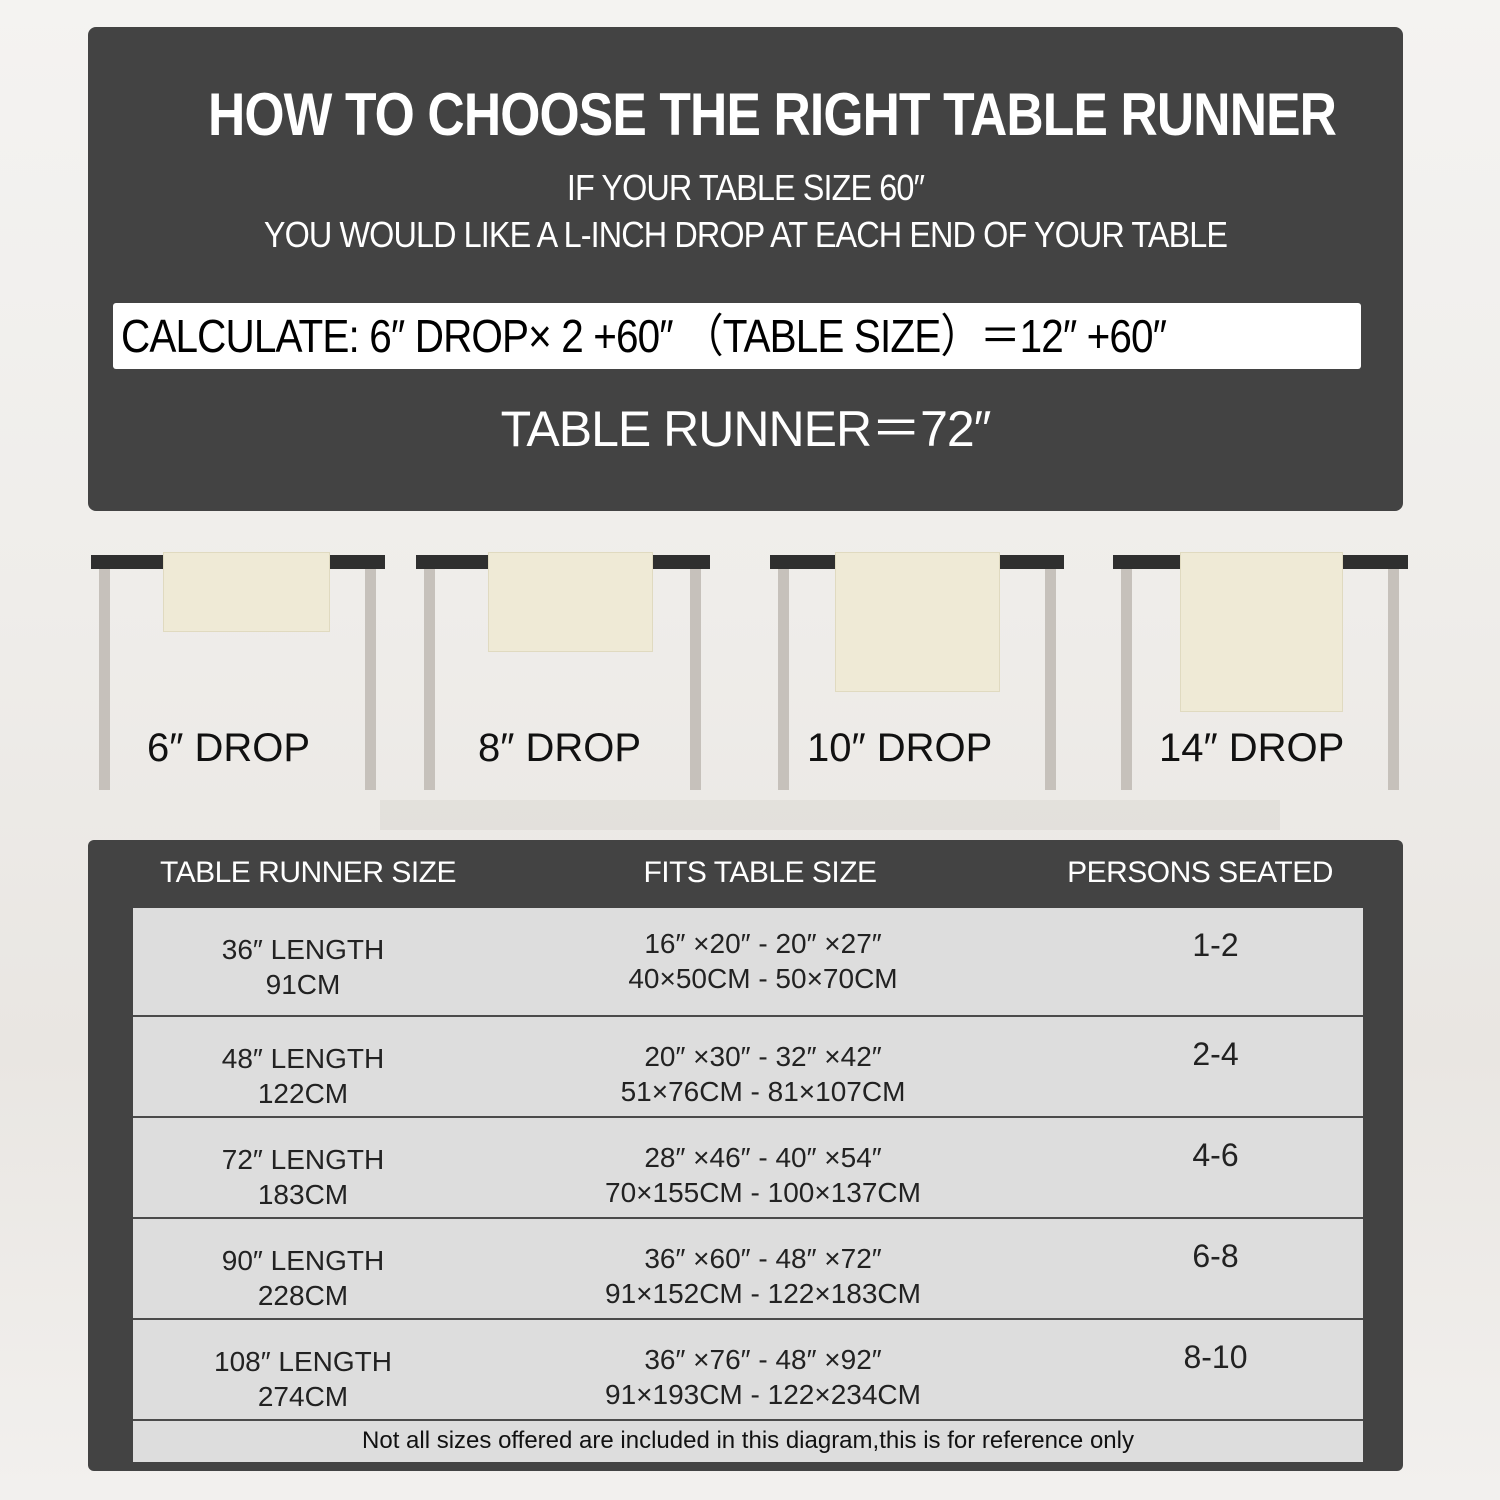 The width and height of the screenshot is (1500, 1500). Describe the element at coordinates (763, 1293) in the screenshot. I see `fit-cm: 91×152CM - 122×183CM` at that location.